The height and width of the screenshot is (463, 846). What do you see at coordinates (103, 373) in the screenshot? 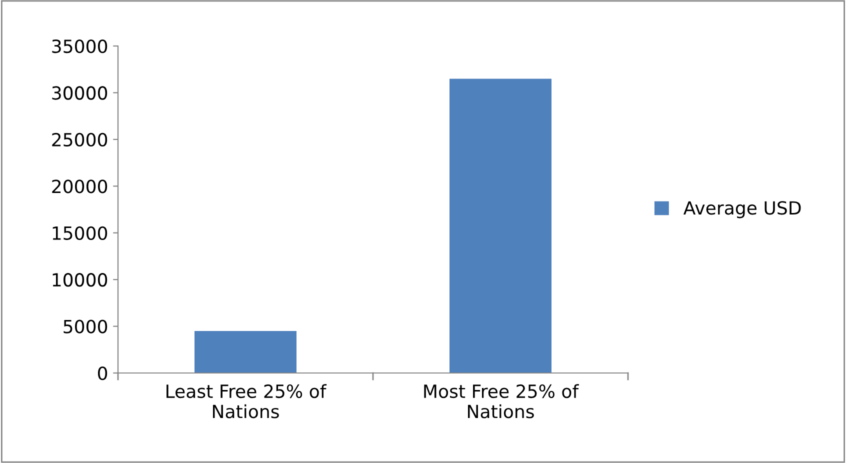
I see `y-tick-label: 0` at bounding box center [103, 373].